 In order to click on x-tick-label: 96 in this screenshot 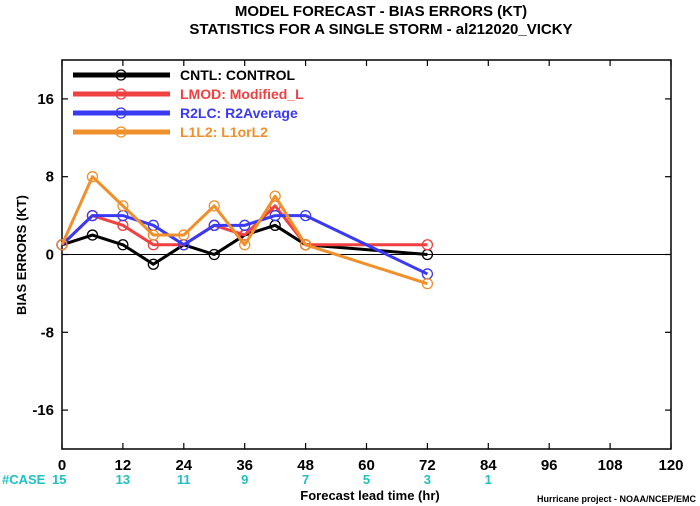, I will do `click(549, 465)`.